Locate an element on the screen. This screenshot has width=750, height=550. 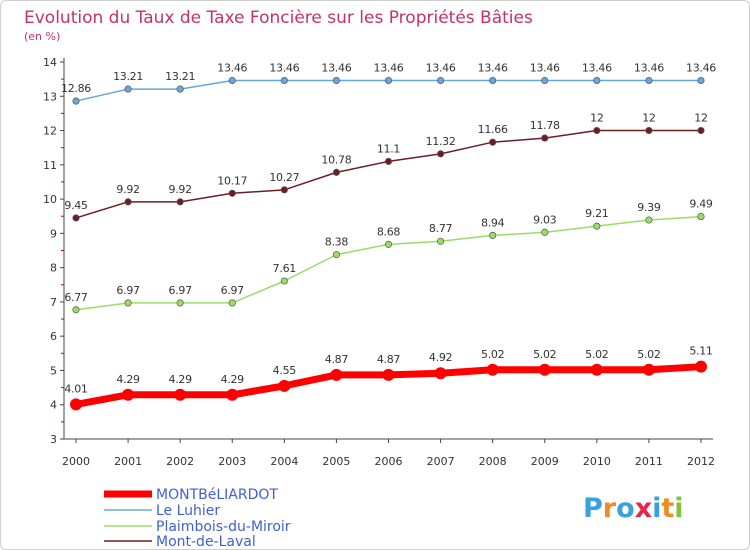
data-label: 11.32 is located at coordinates (441, 141).